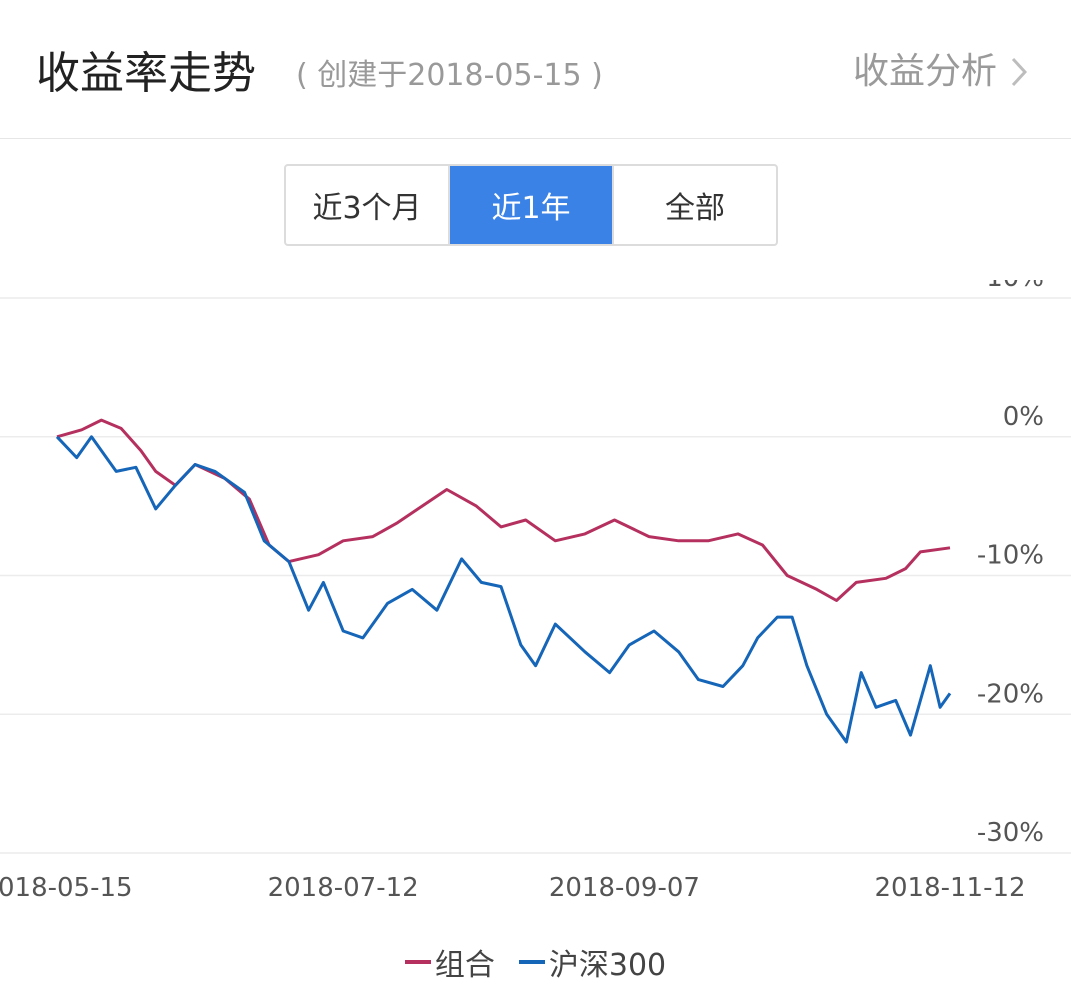  Describe the element at coordinates (343, 886) in the screenshot. I see `x-tick-label: 2018-07-12` at that location.